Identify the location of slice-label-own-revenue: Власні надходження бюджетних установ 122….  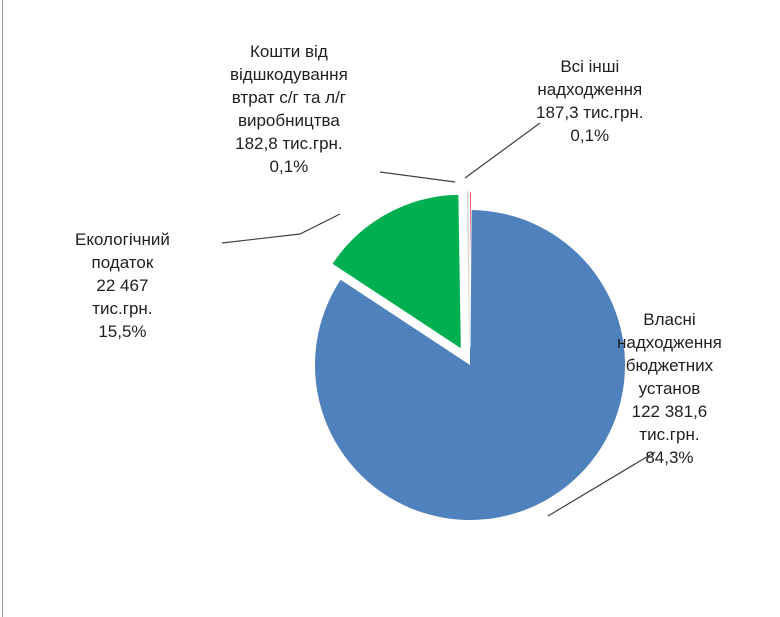
(669, 388).